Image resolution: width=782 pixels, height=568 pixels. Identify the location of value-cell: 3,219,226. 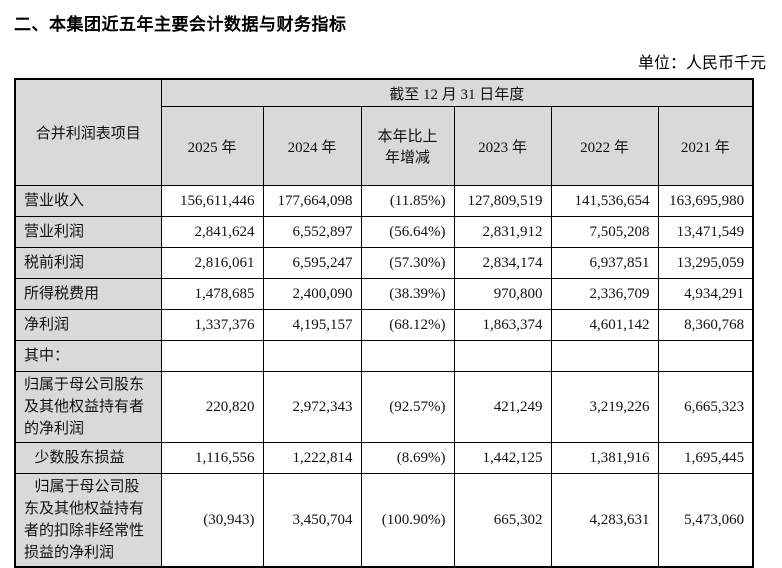
(604, 407).